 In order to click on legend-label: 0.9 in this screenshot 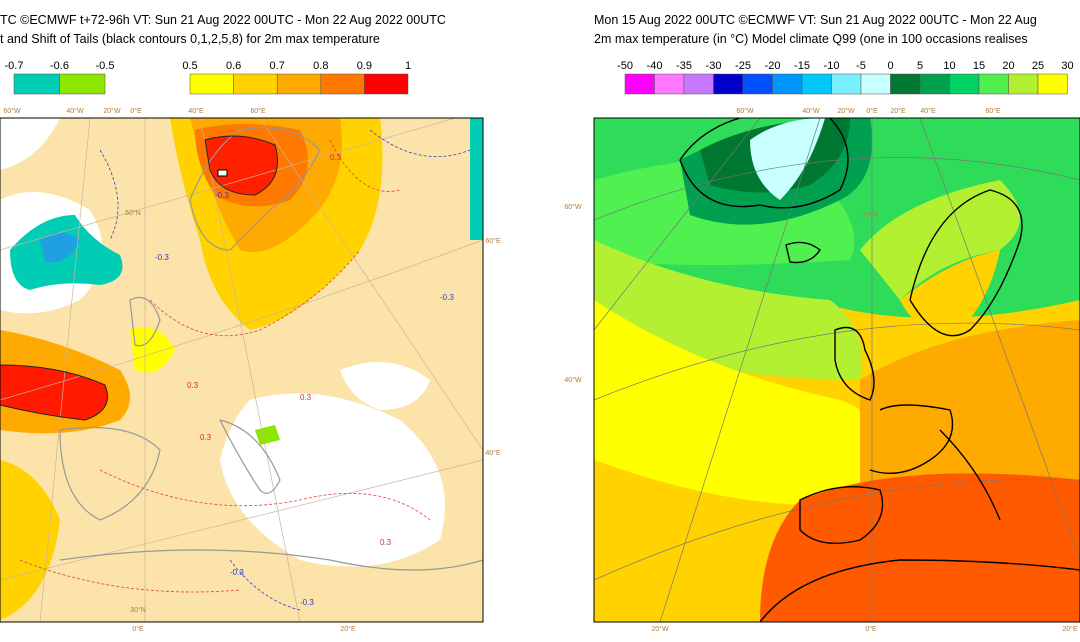, I will do `click(364, 66)`.